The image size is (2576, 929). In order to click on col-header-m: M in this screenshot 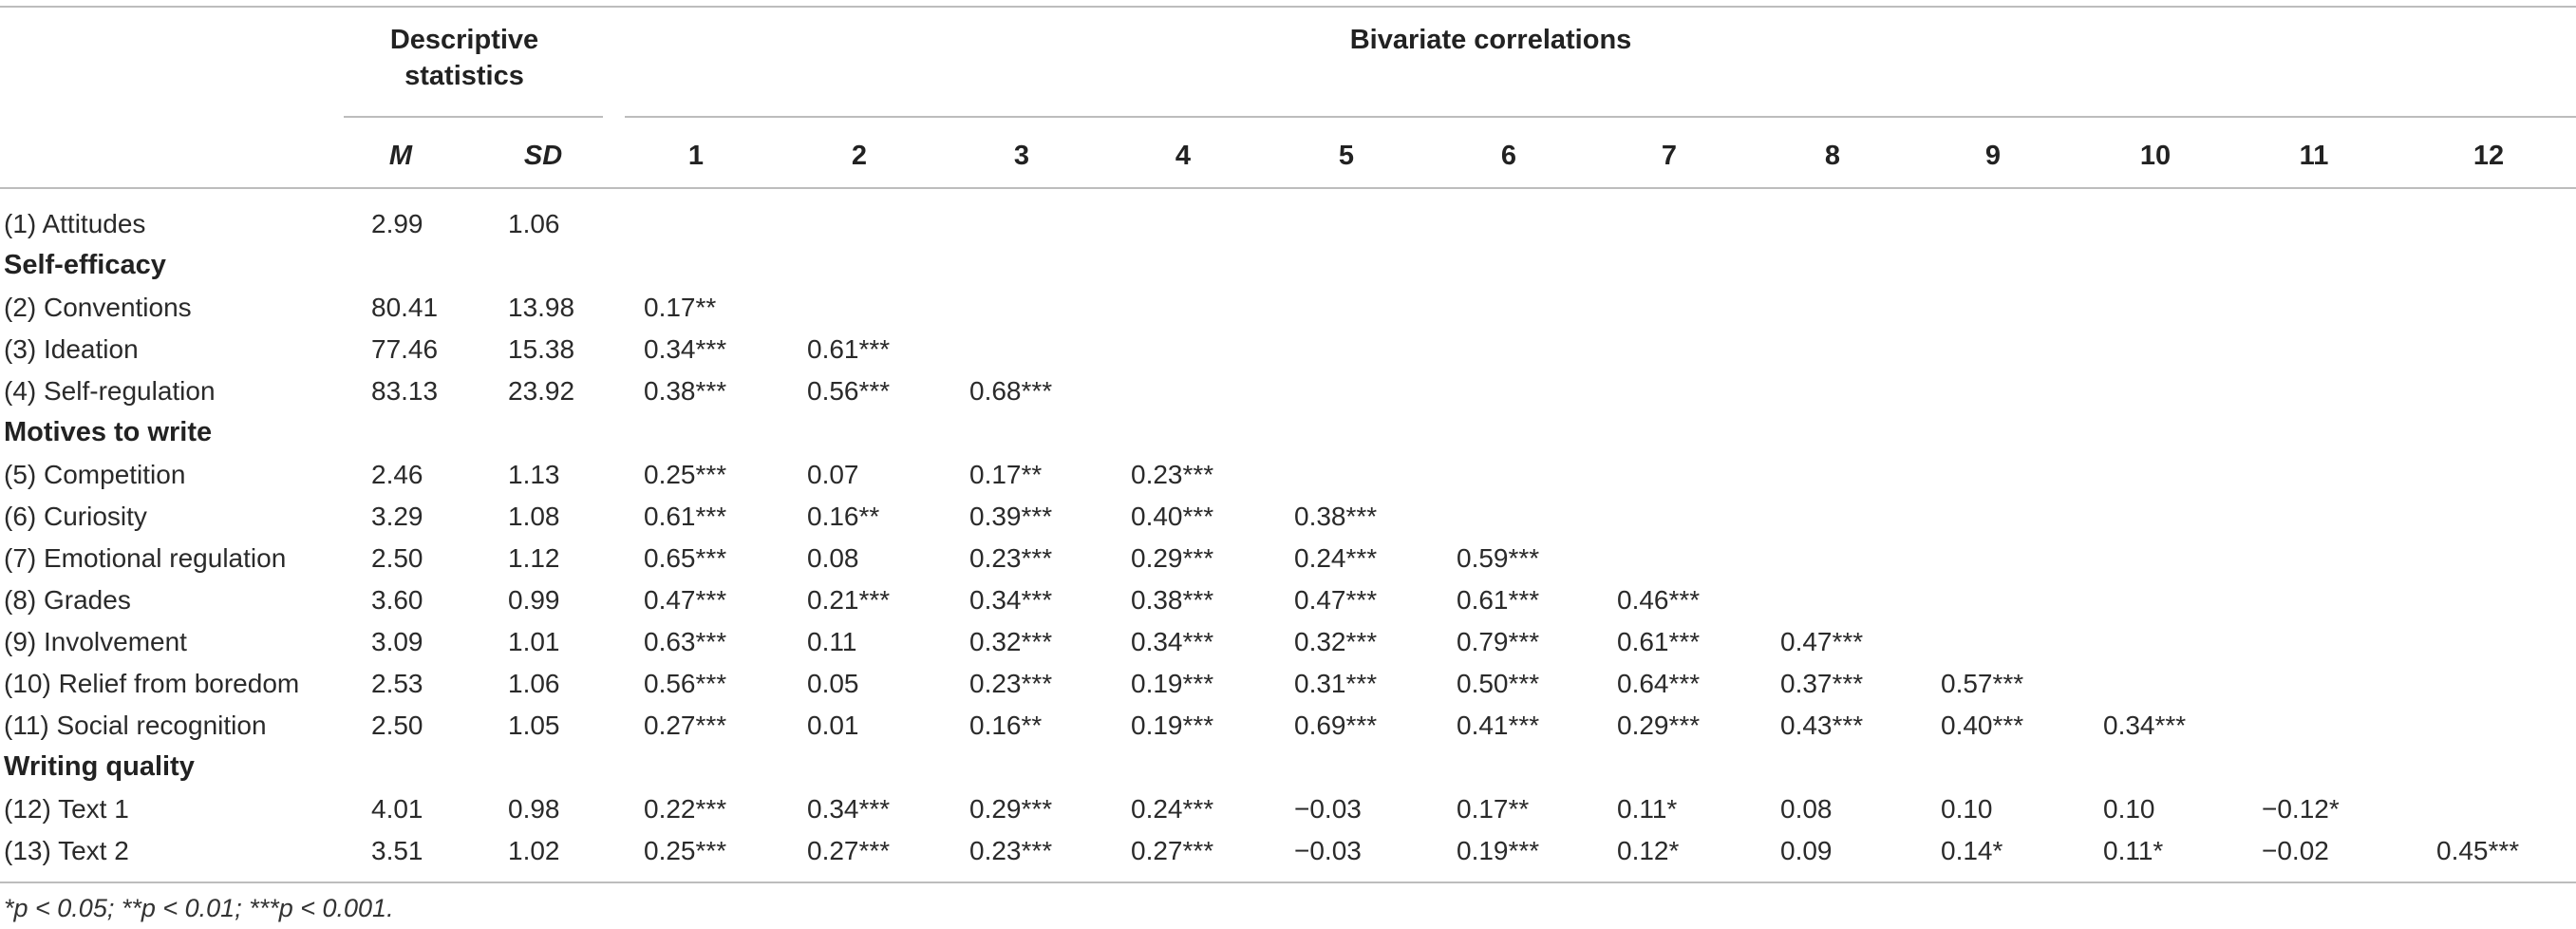, I will do `click(400, 156)`.